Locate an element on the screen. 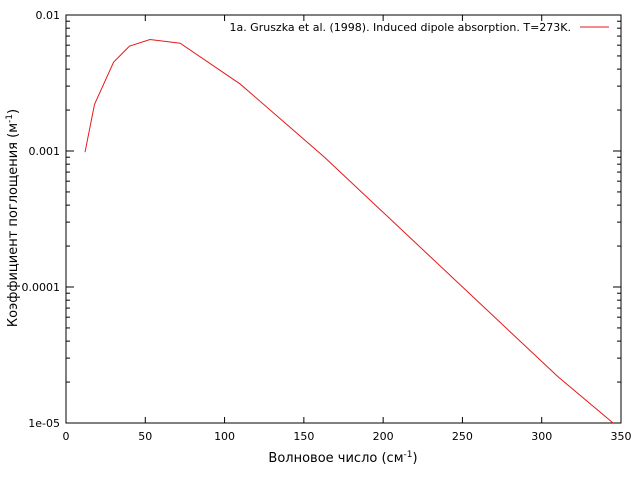 This screenshot has width=640, height=480. x-tick-label: 250 is located at coordinates (462, 436).